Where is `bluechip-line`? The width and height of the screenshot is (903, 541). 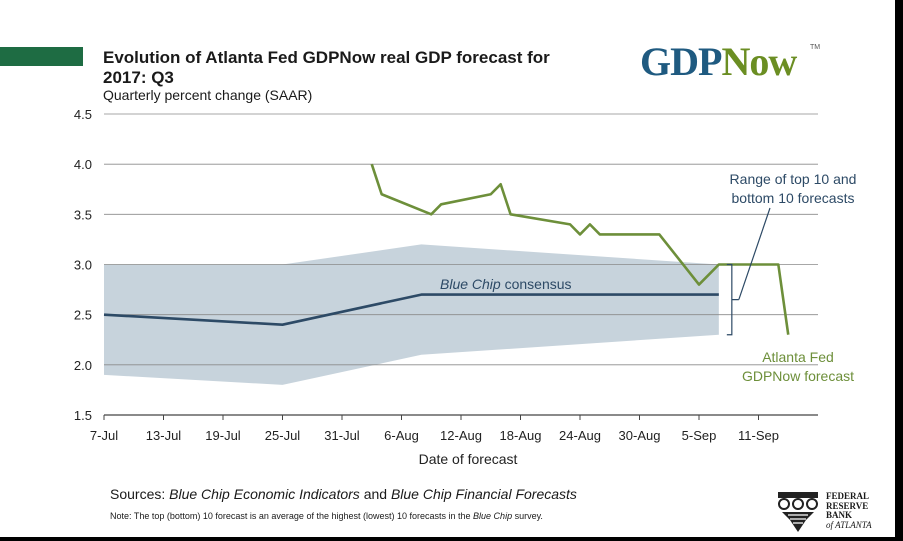
bluechip-line is located at coordinates (411, 310).